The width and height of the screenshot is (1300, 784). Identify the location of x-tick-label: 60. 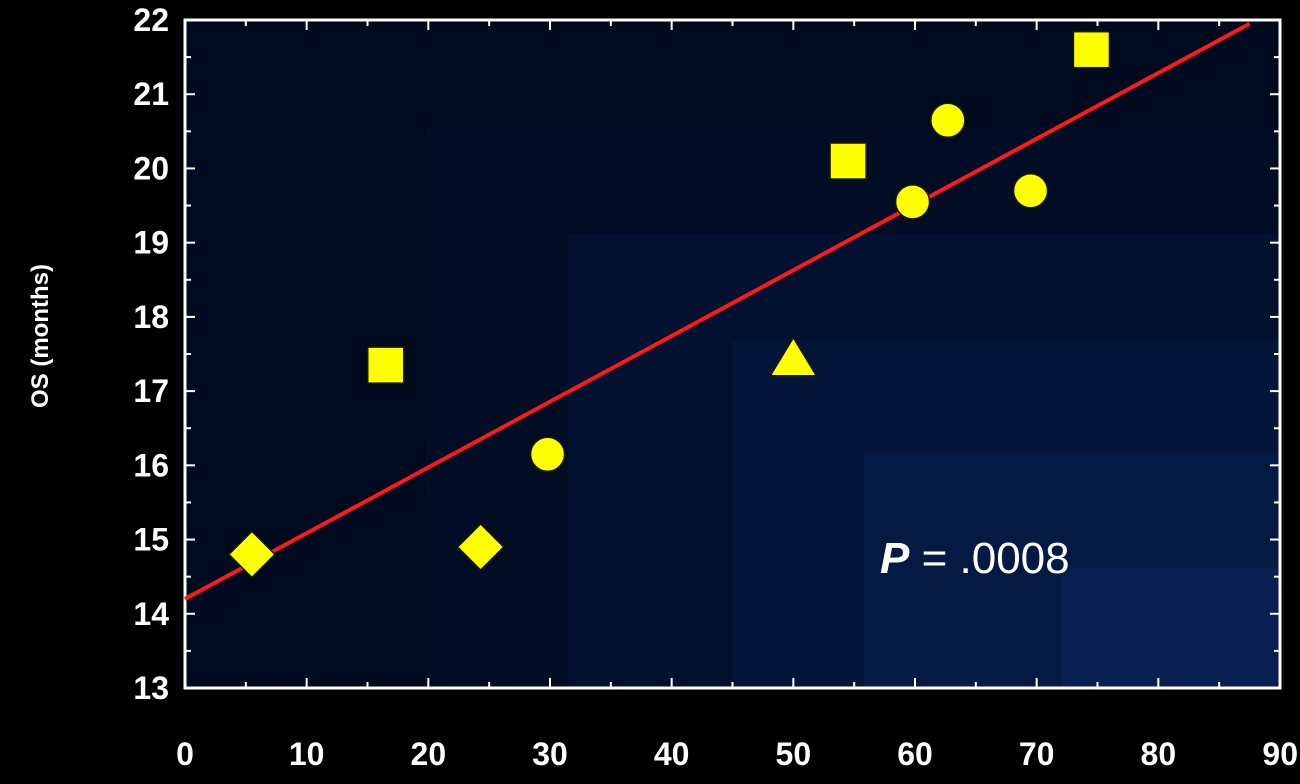
(915, 754).